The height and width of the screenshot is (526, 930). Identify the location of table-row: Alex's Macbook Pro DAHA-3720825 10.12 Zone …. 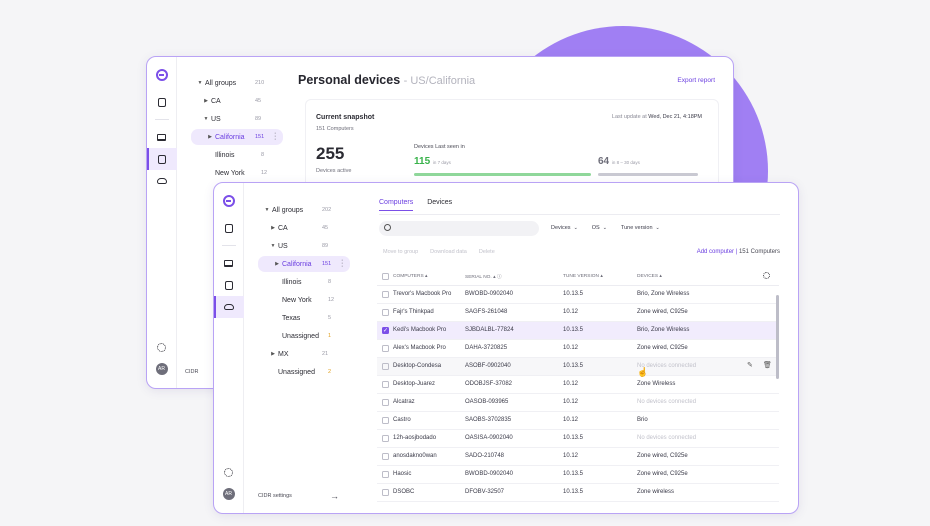
(578, 348).